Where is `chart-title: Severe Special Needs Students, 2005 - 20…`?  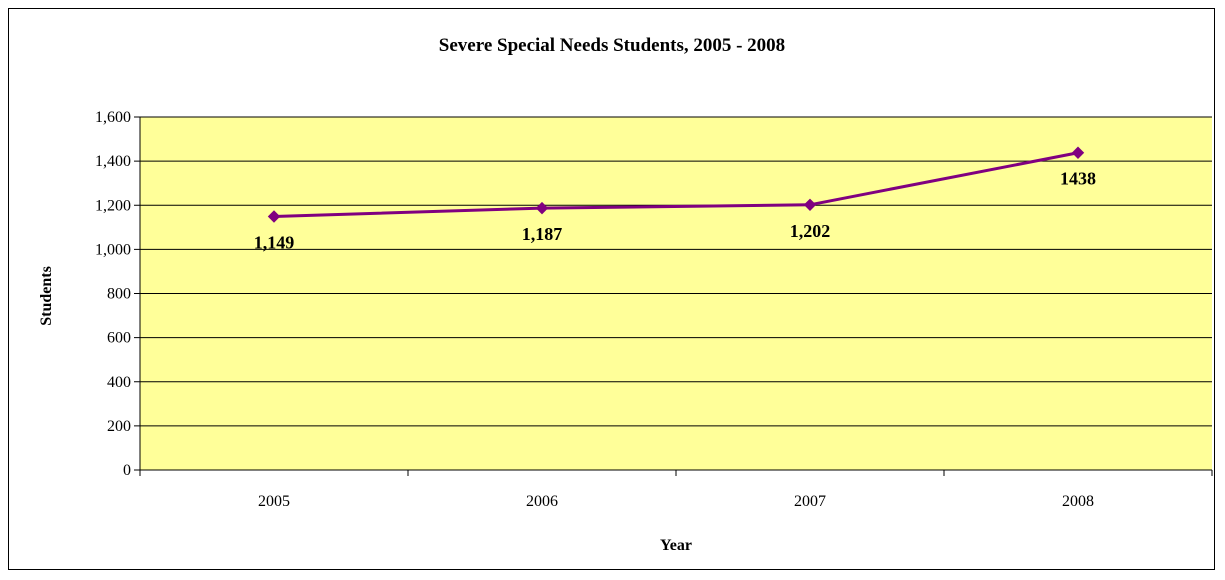
chart-title: Severe Special Needs Students, 2005 - 20… is located at coordinates (612, 45).